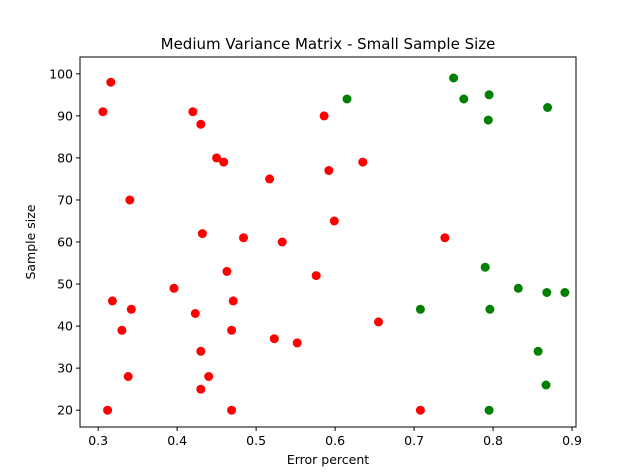 This screenshot has height=476, width=640. Describe the element at coordinates (256, 440) in the screenshot. I see `x-tick-label: 0.5` at that location.